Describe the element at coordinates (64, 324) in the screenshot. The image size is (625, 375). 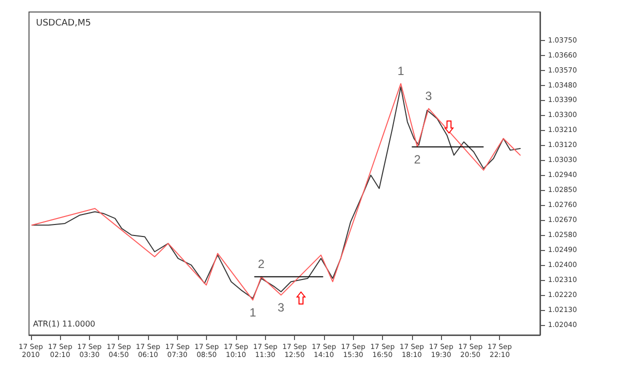
I see `annotation: ATR(1) 11.0000` at that location.